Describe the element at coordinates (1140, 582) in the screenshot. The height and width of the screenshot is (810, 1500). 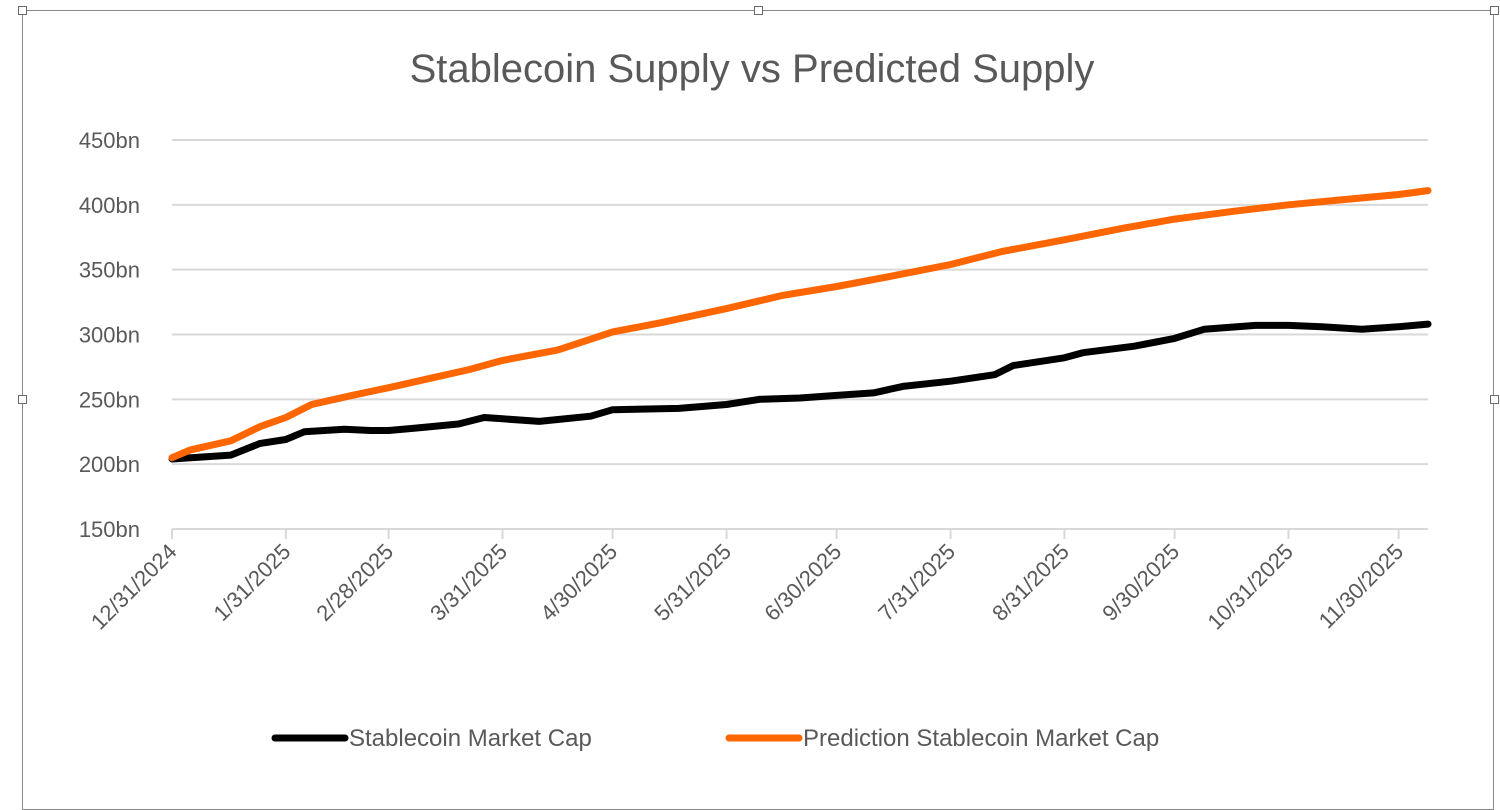
I see `x-tick-label: 9/30/2025` at that location.